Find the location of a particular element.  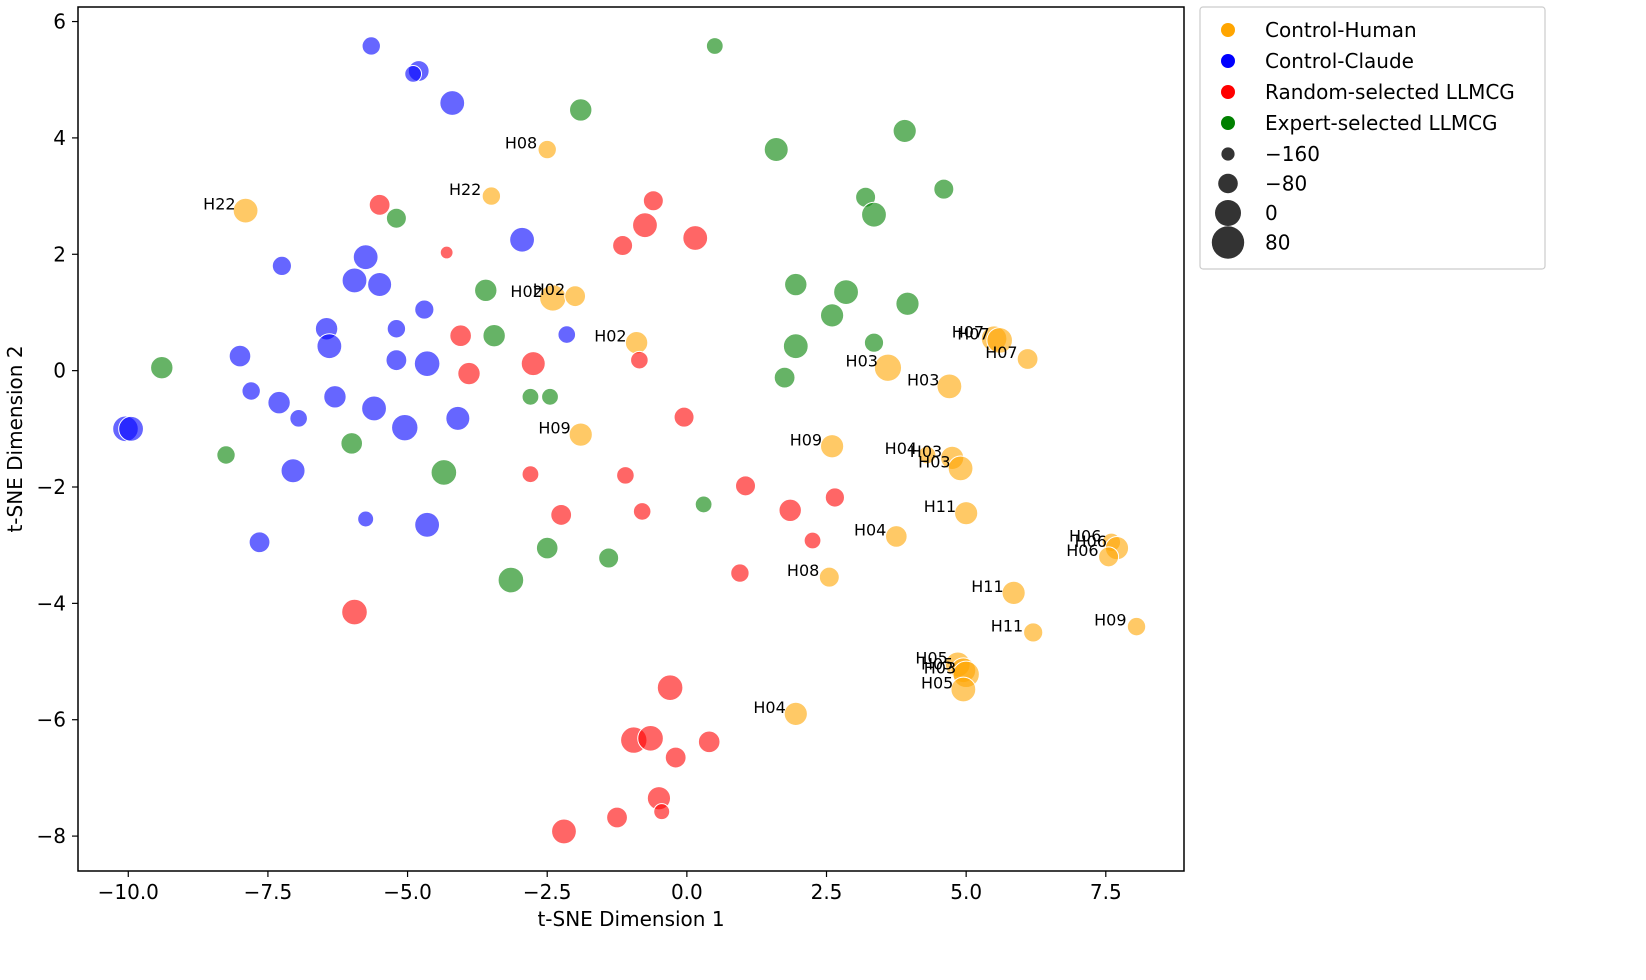

y-tick-label: −2 is located at coordinates (51, 487).